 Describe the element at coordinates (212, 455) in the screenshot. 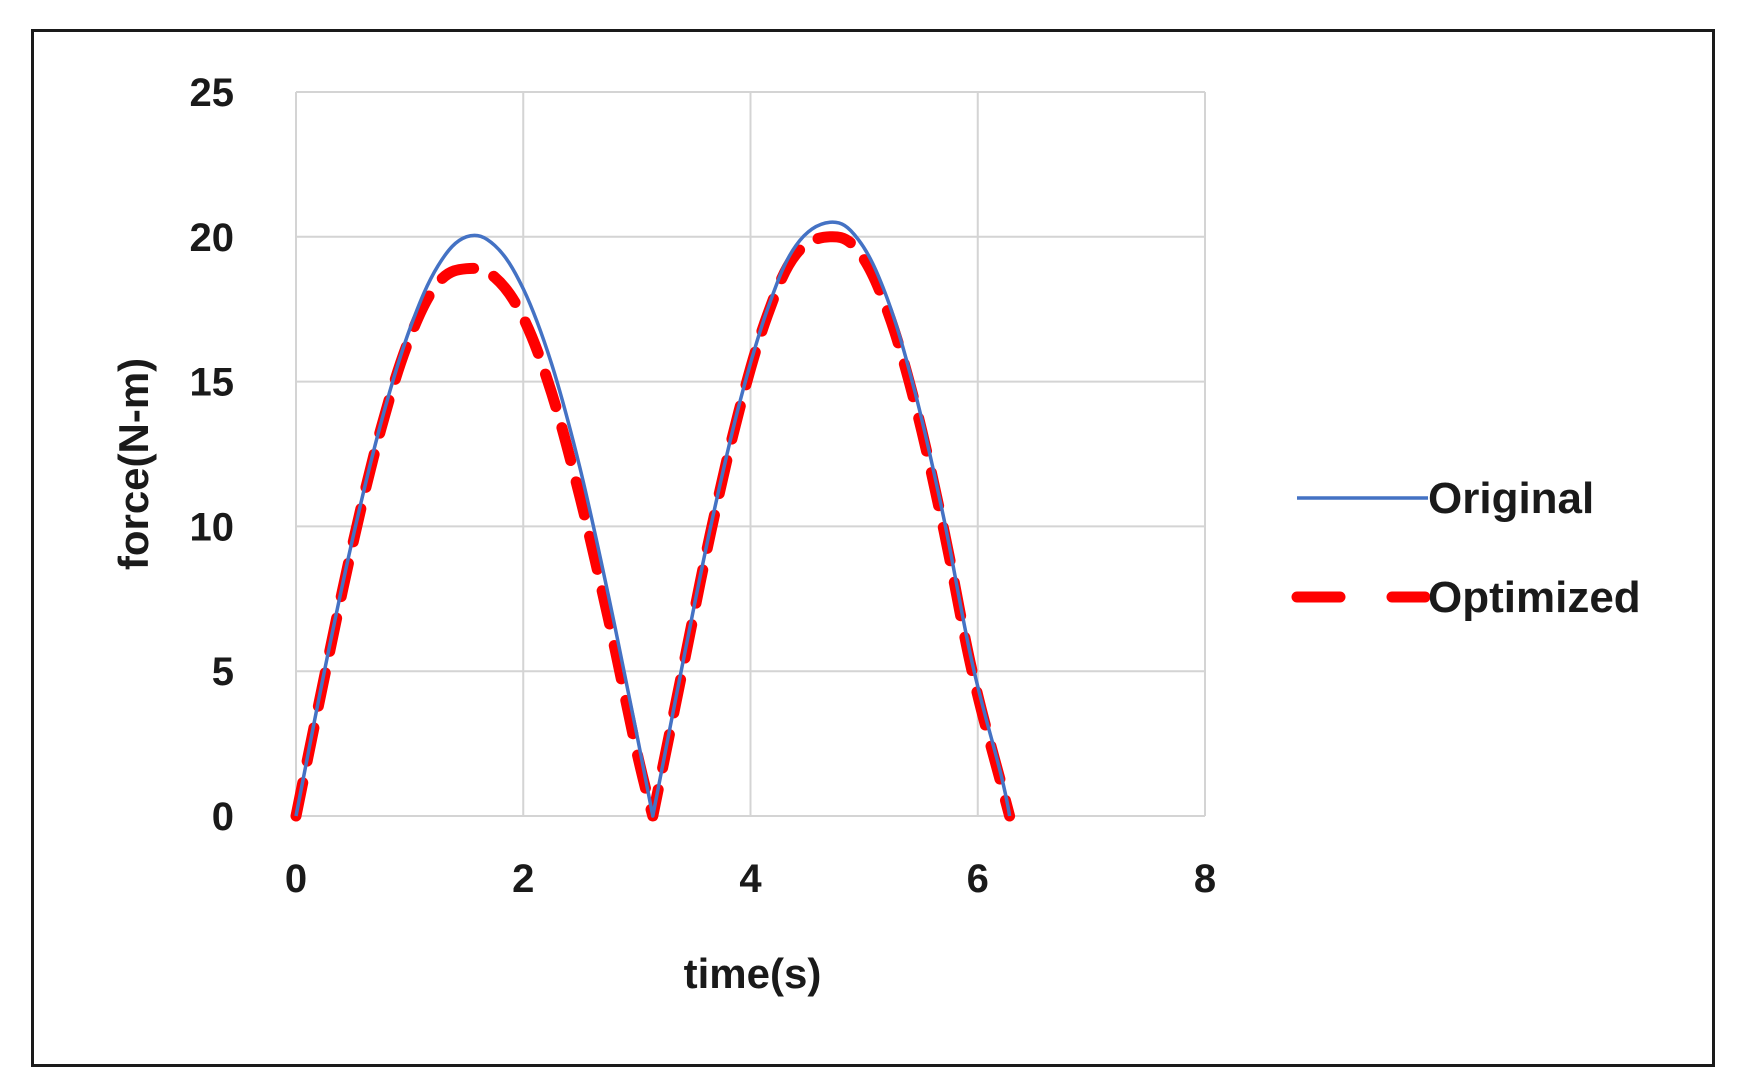

I see `y-axis-tick-labels: 0 5 10 15 20 25` at that location.